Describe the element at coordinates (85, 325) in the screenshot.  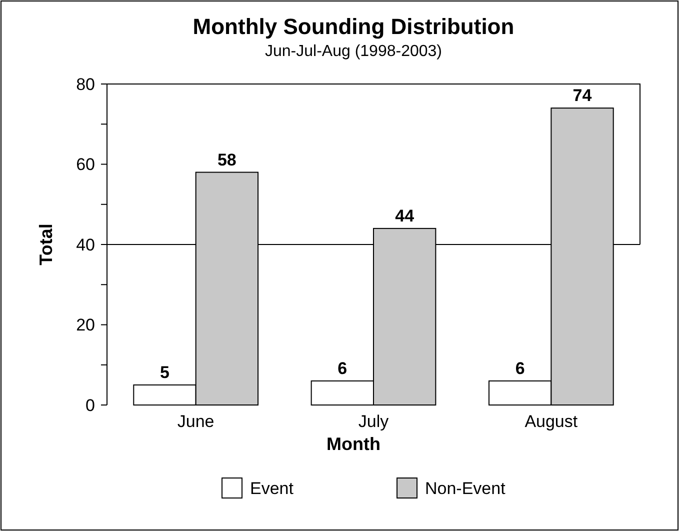
I see `y-tick-label: 20` at that location.